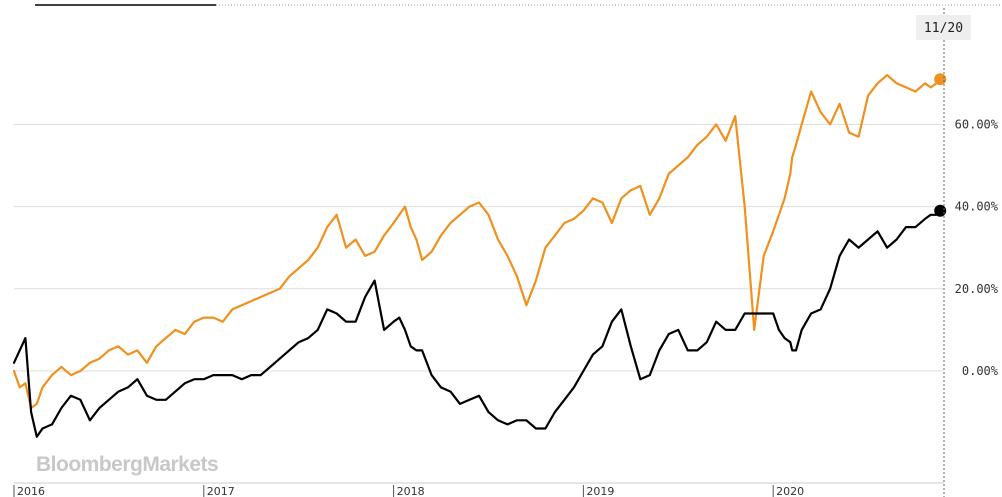 Image resolution: width=1002 pixels, height=497 pixels. Describe the element at coordinates (977, 247) in the screenshot. I see `y-axis: 60.00% 40.00% 20.00% 0.00%` at that location.